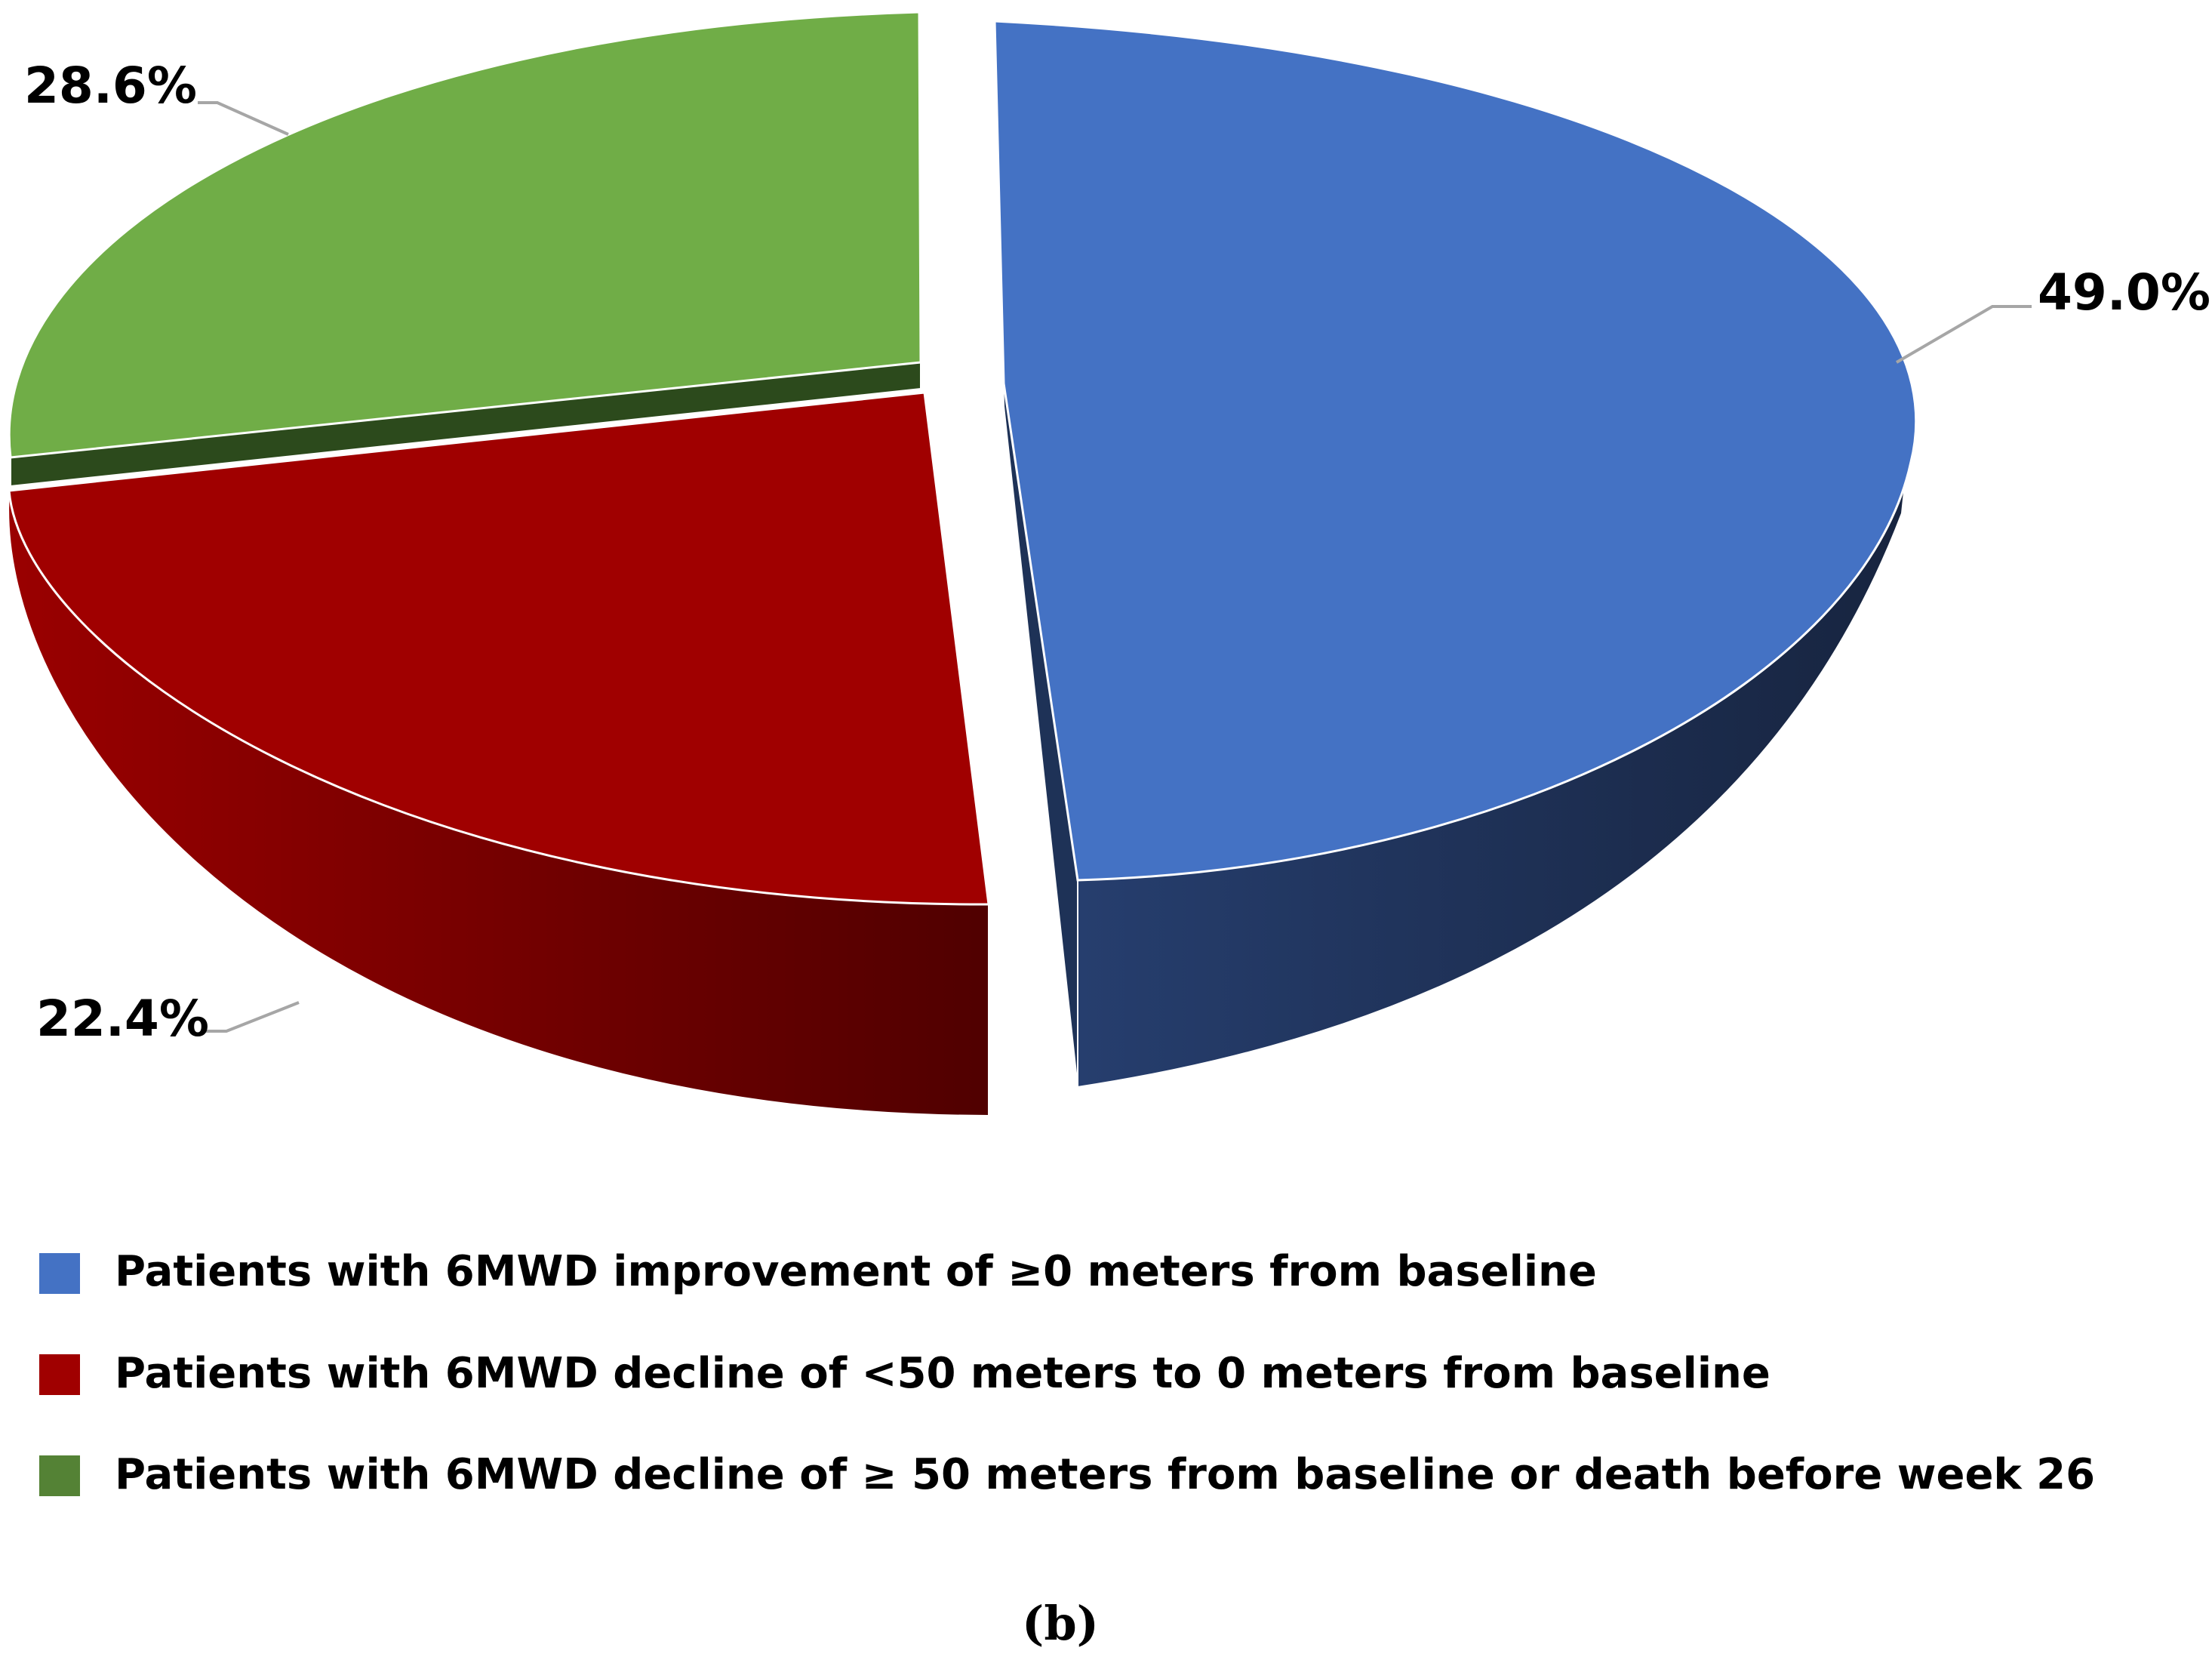  I want to click on pie-slice-decline-large-top, so click(465, 235).